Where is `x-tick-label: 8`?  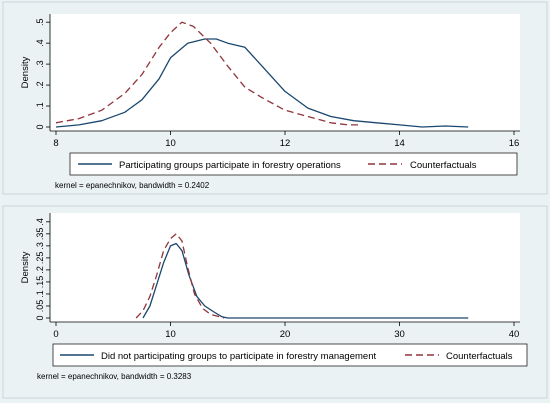 x-tick-label: 8 is located at coordinates (55, 143).